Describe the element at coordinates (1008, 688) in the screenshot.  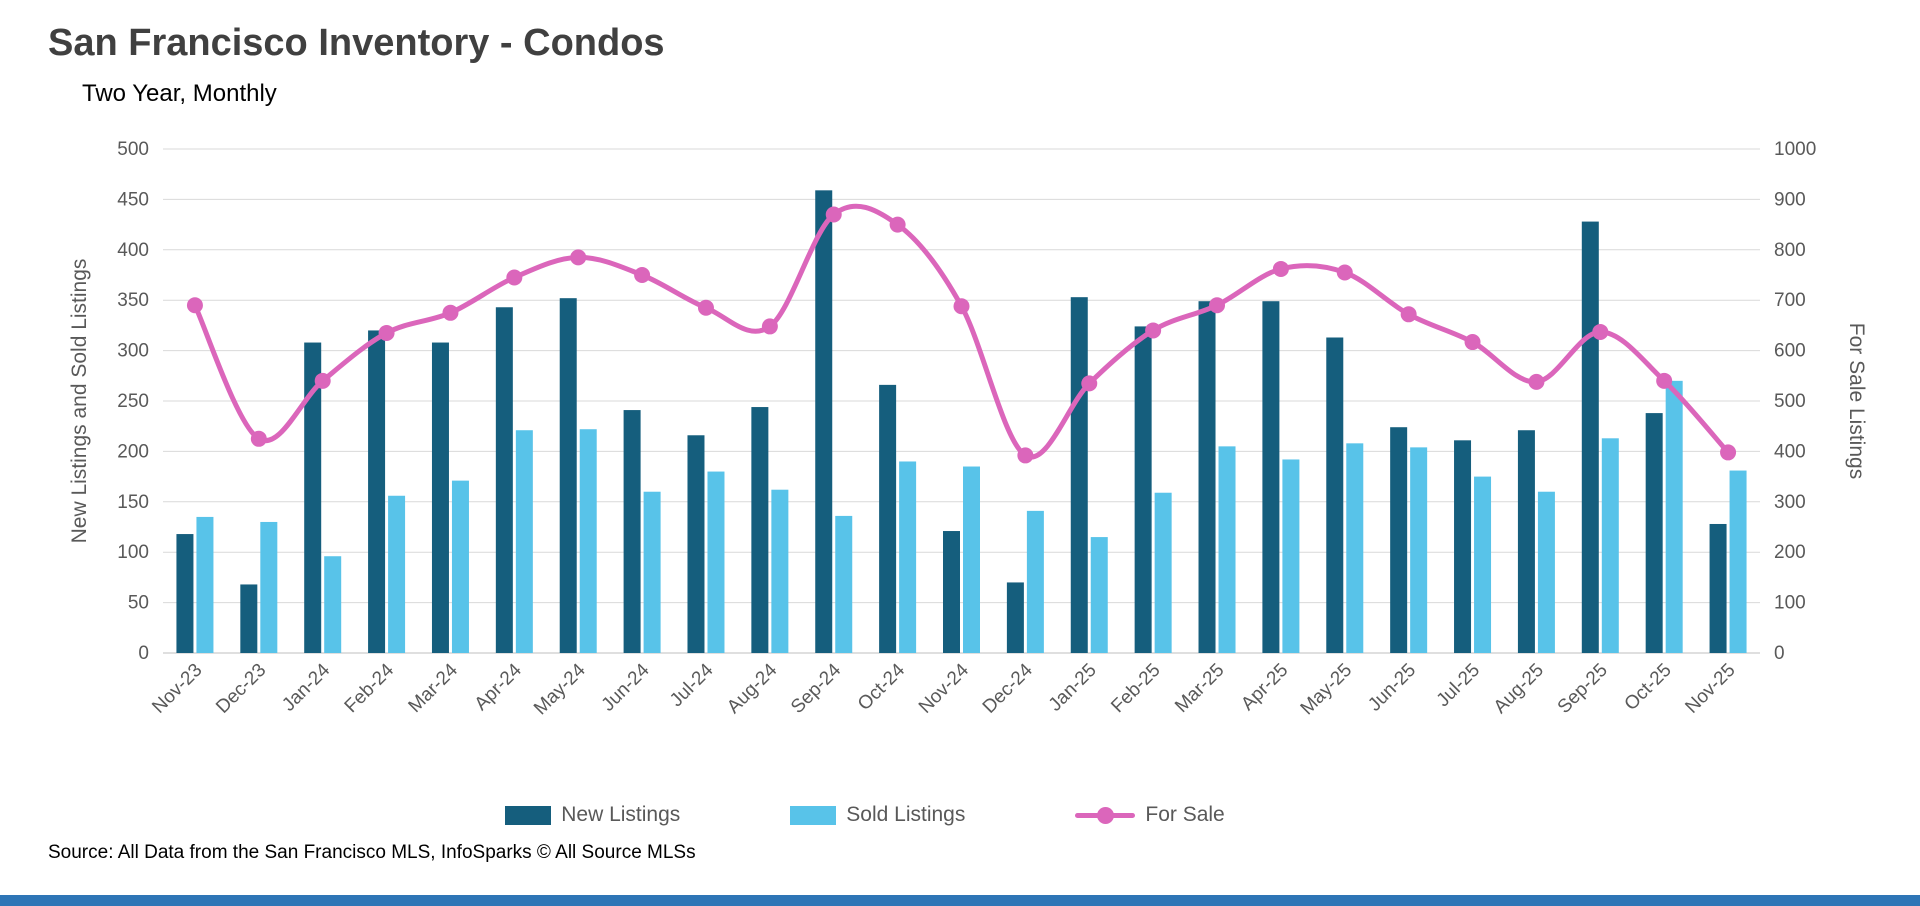
I see `x-tick-label: Dec-24` at that location.